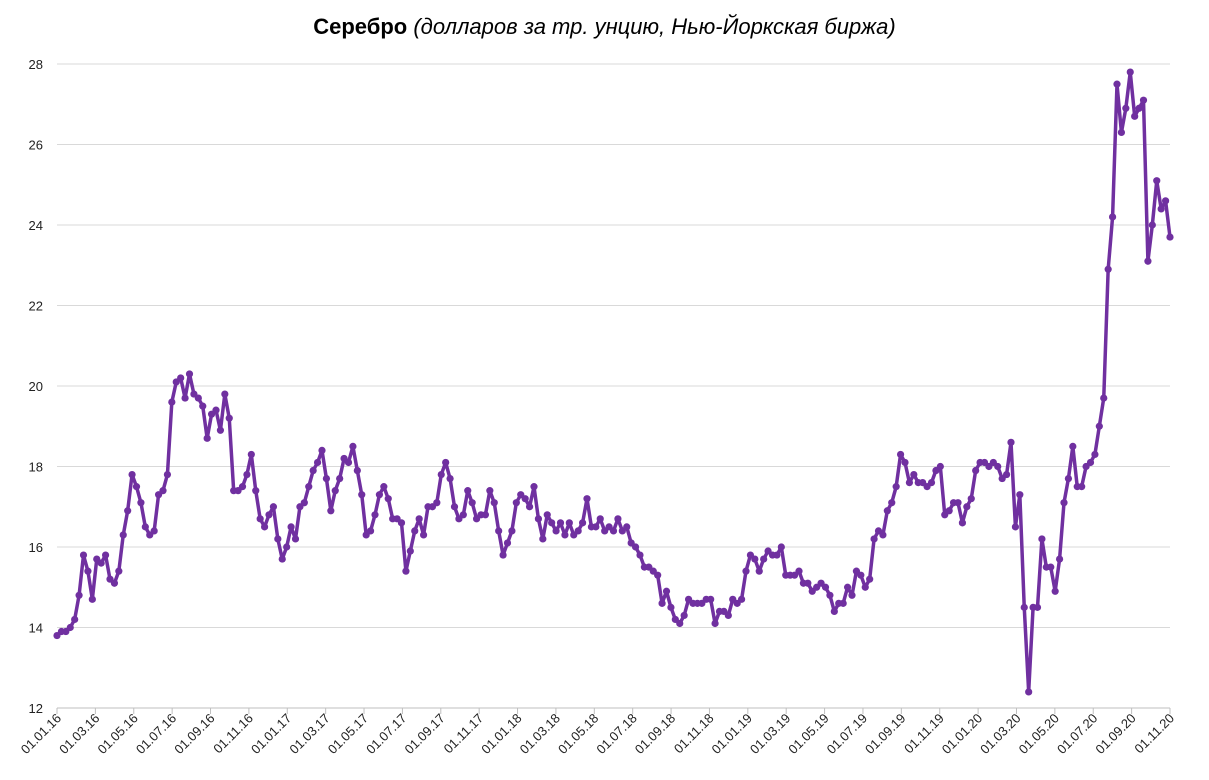 The width and height of the screenshot is (1209, 780). Describe the element at coordinates (36, 467) in the screenshot. I see `y-tick-label: 18` at that location.